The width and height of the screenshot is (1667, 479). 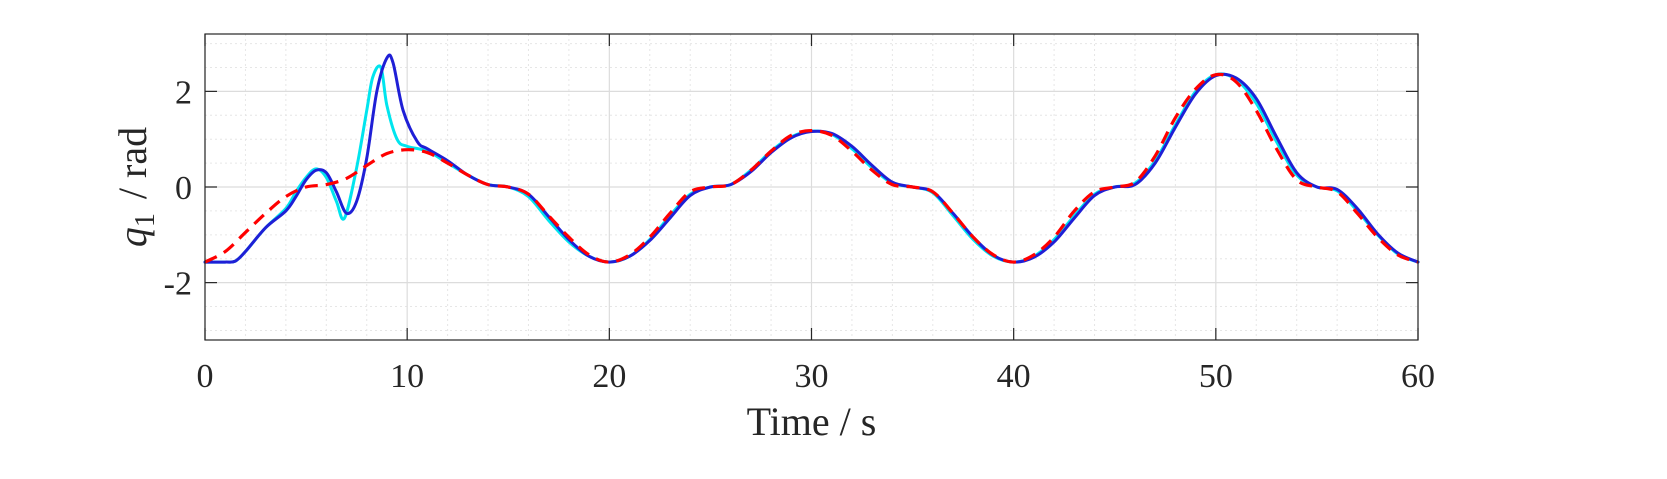 I want to click on x-tick-label: 60, so click(x=1418, y=376).